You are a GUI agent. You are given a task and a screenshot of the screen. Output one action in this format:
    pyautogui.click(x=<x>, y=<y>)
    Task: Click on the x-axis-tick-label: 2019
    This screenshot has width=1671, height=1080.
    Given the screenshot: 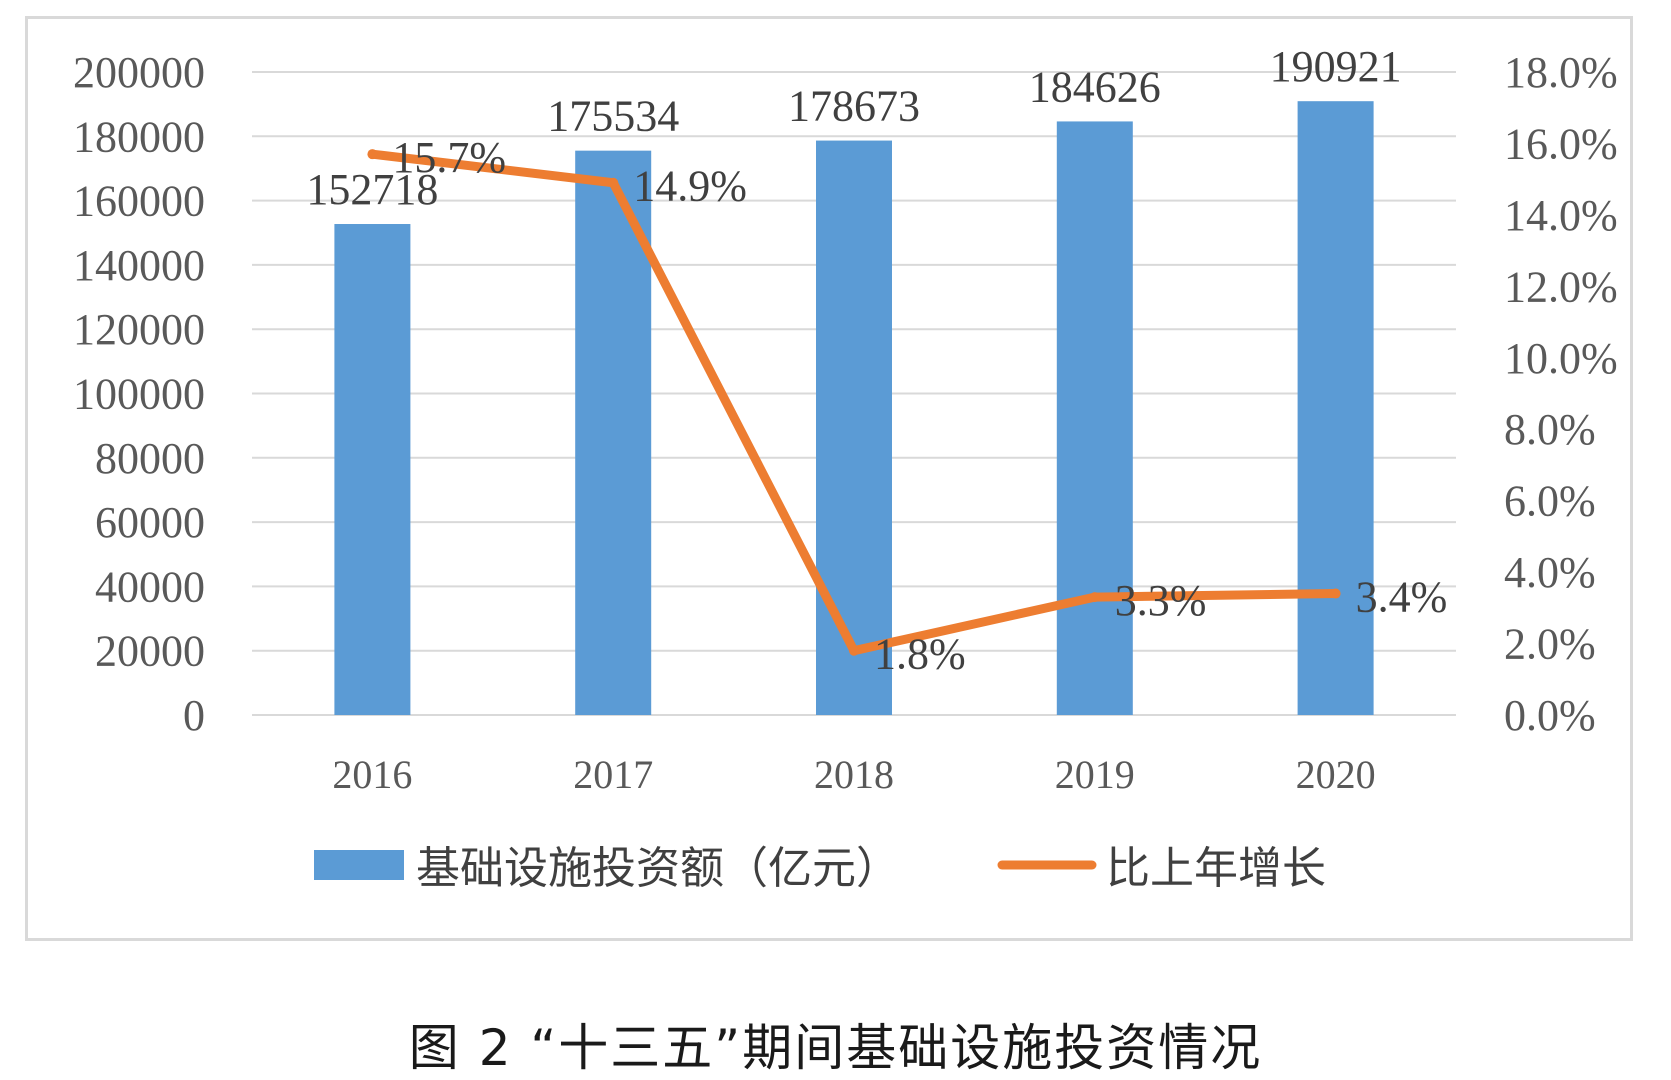 What is the action you would take?
    pyautogui.click(x=1095, y=774)
    